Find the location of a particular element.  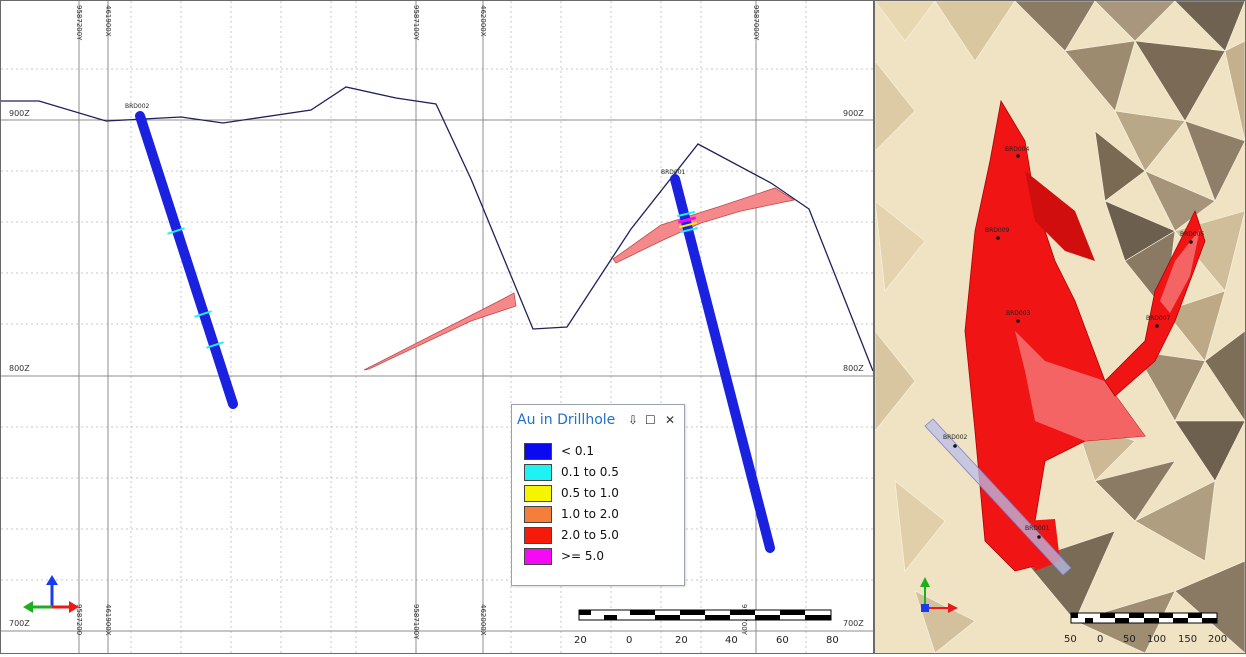

top-coord-label: 9587200Y is located at coordinates (79, 23).